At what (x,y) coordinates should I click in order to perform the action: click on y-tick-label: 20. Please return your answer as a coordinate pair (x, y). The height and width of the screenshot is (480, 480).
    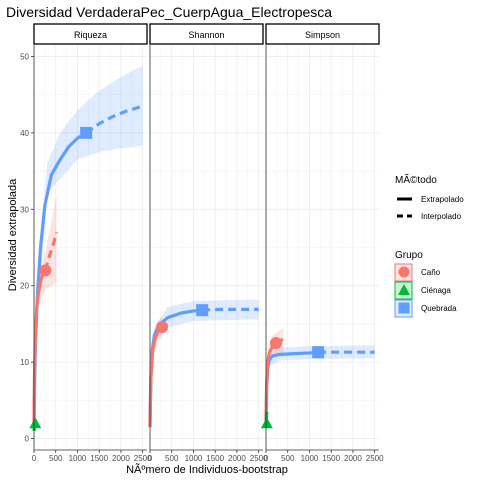
    Looking at the image, I should click on (24, 286).